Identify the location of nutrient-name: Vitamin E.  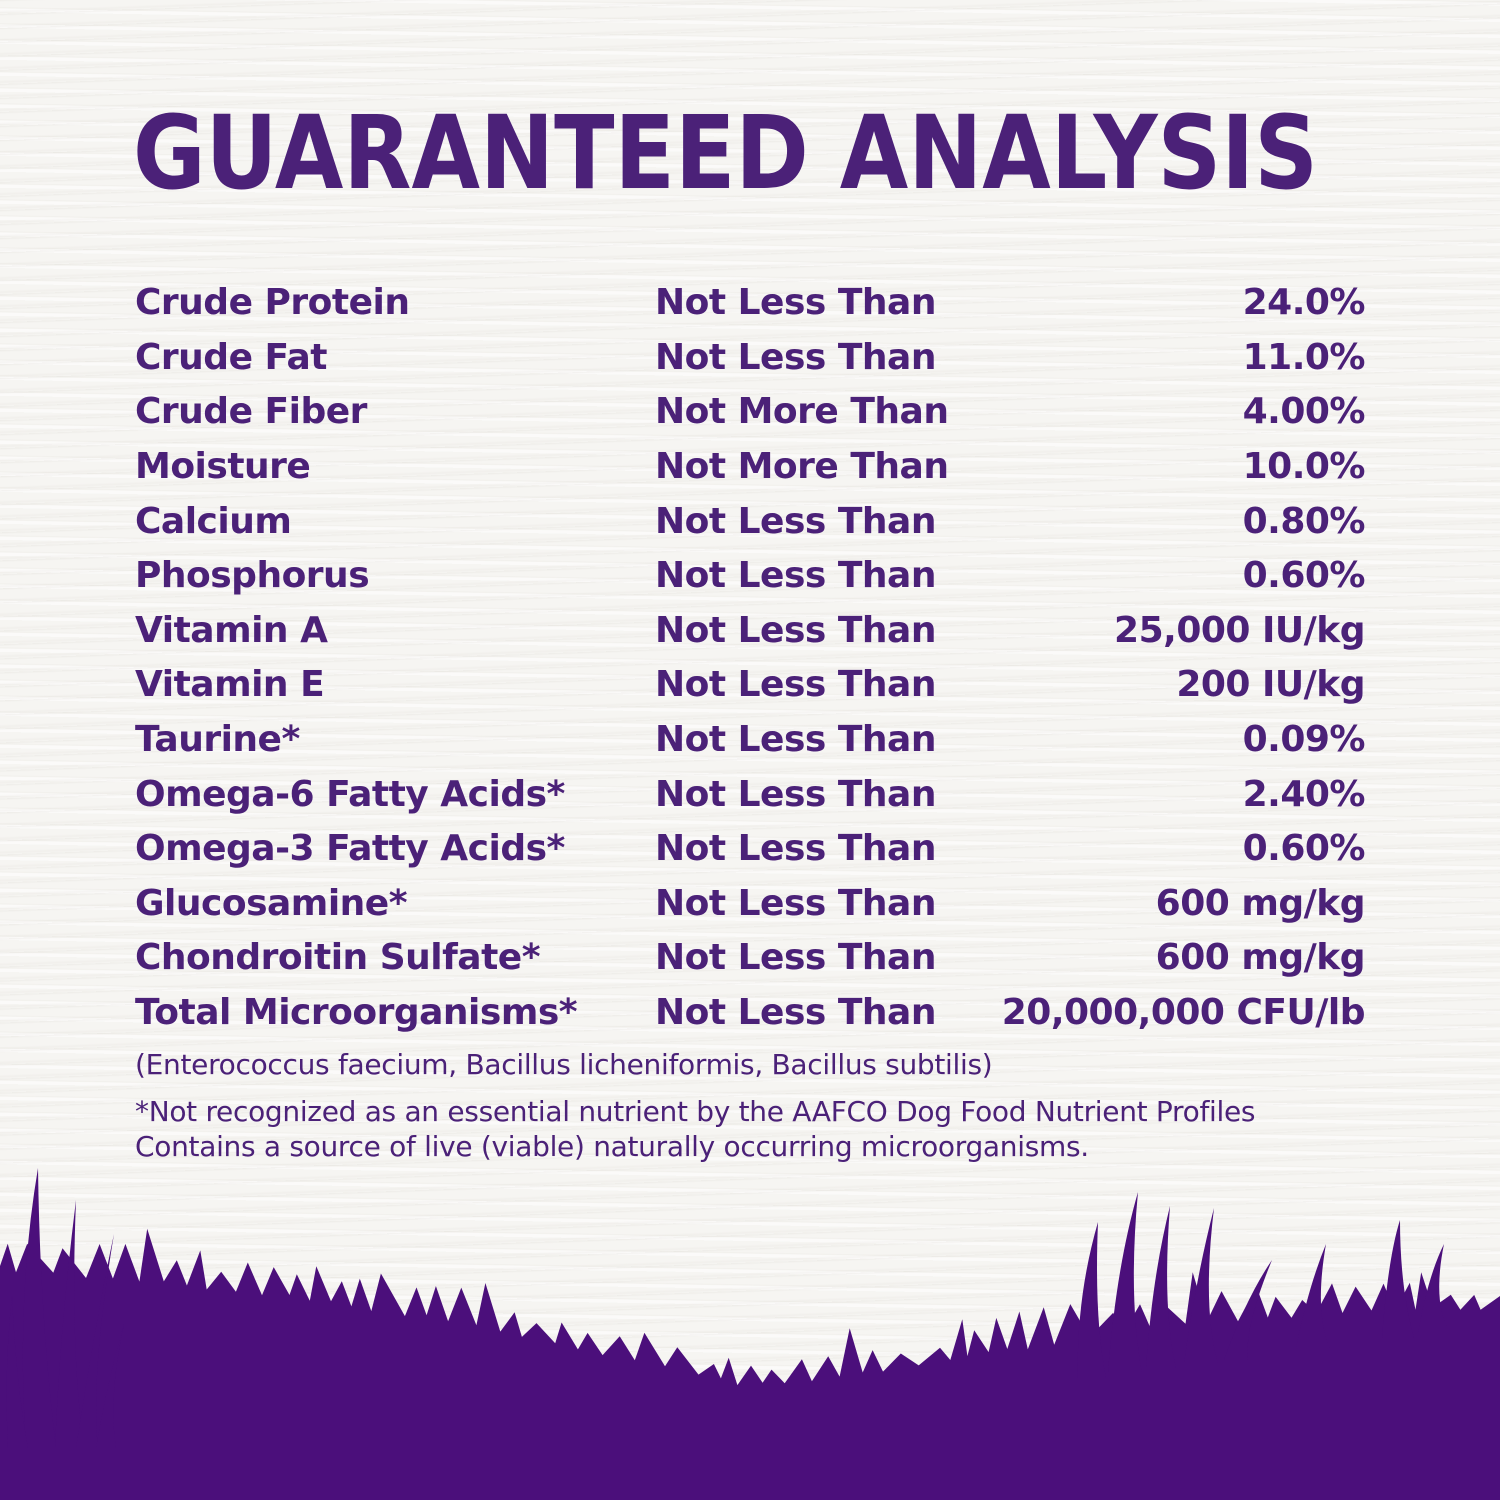
(230, 685).